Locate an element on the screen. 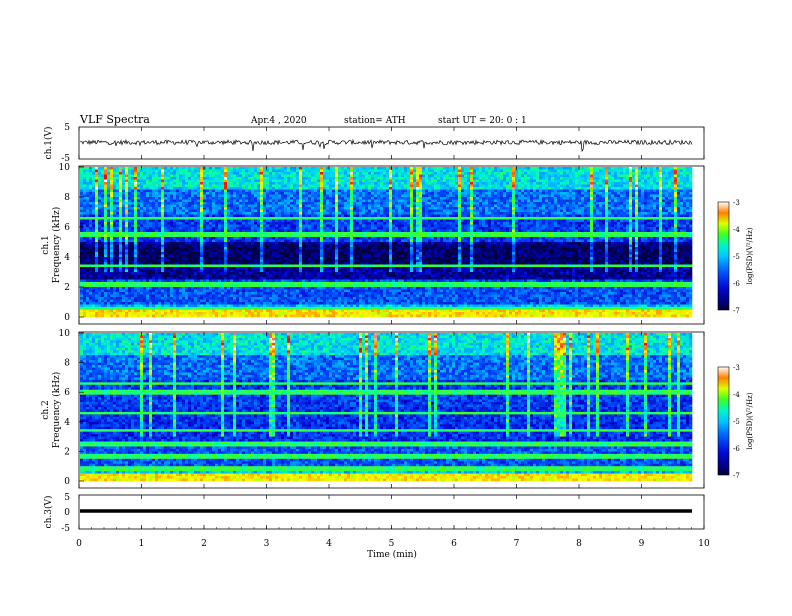 The image size is (792, 616). xtick-label: 4 is located at coordinates (329, 544).